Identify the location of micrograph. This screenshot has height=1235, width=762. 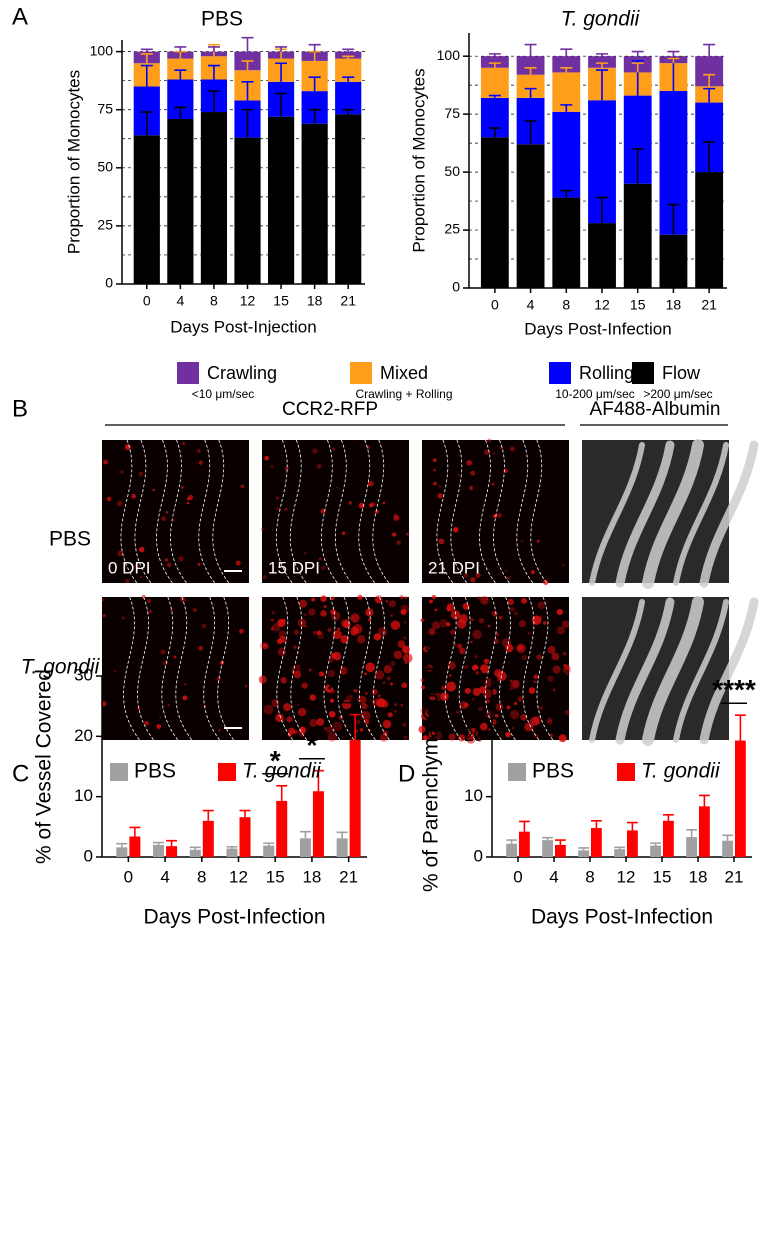
(335, 511).